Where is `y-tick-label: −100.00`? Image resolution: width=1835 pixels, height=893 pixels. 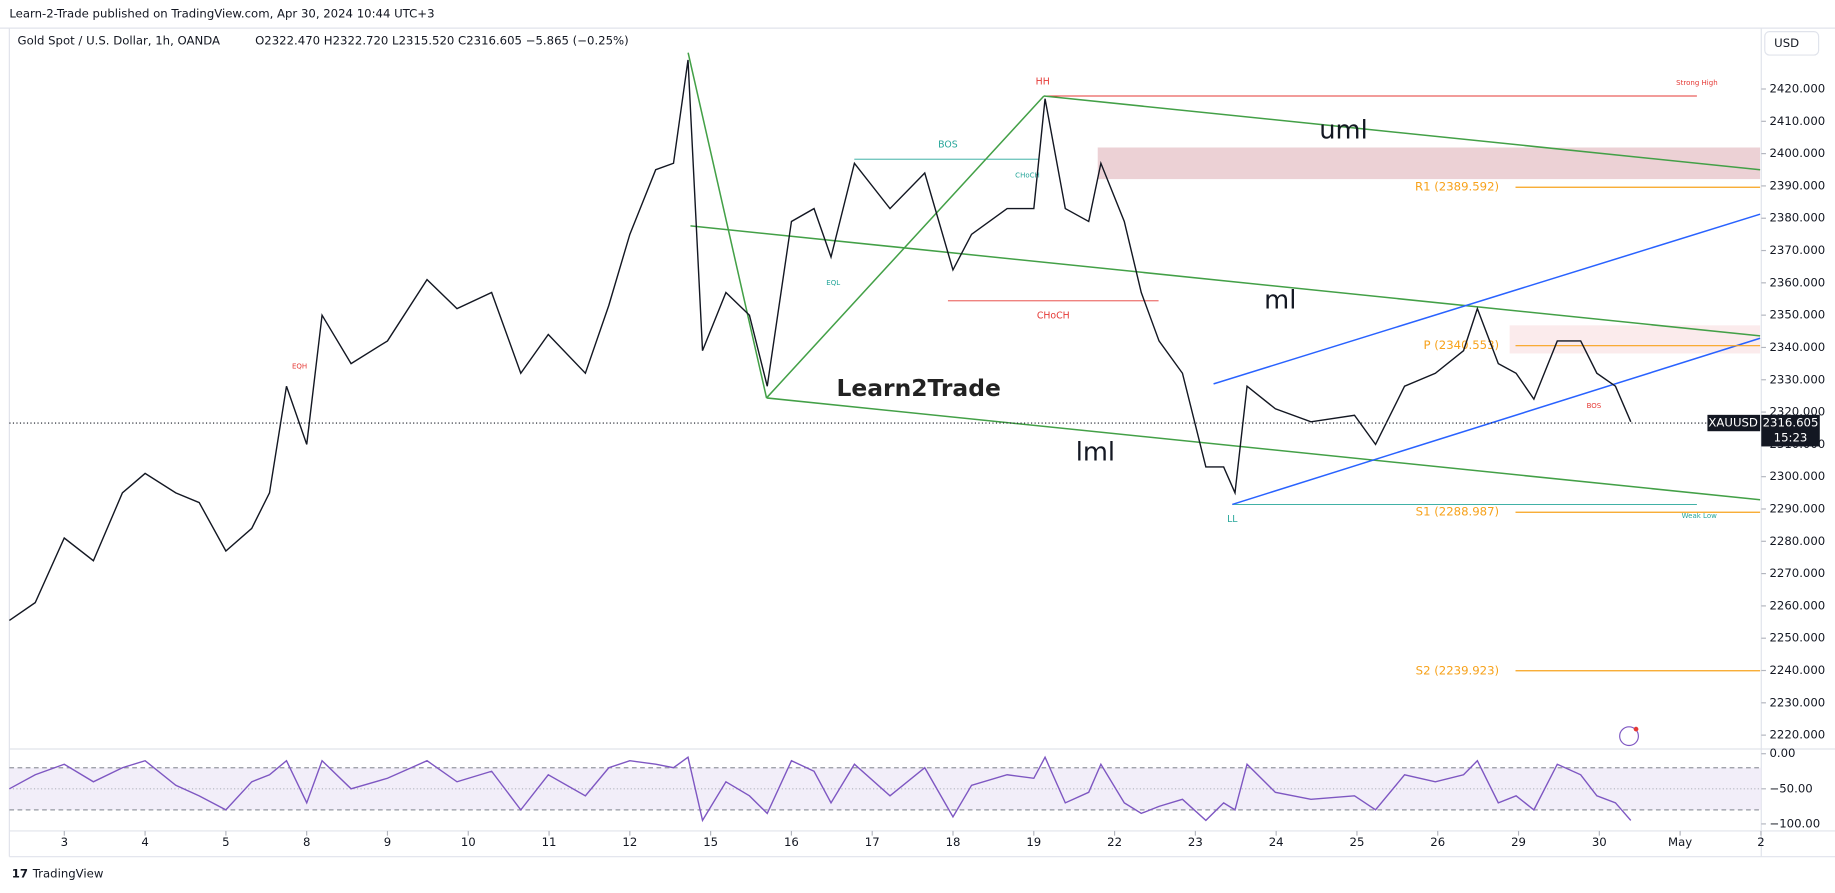 y-tick-label: −100.00 is located at coordinates (1794, 823).